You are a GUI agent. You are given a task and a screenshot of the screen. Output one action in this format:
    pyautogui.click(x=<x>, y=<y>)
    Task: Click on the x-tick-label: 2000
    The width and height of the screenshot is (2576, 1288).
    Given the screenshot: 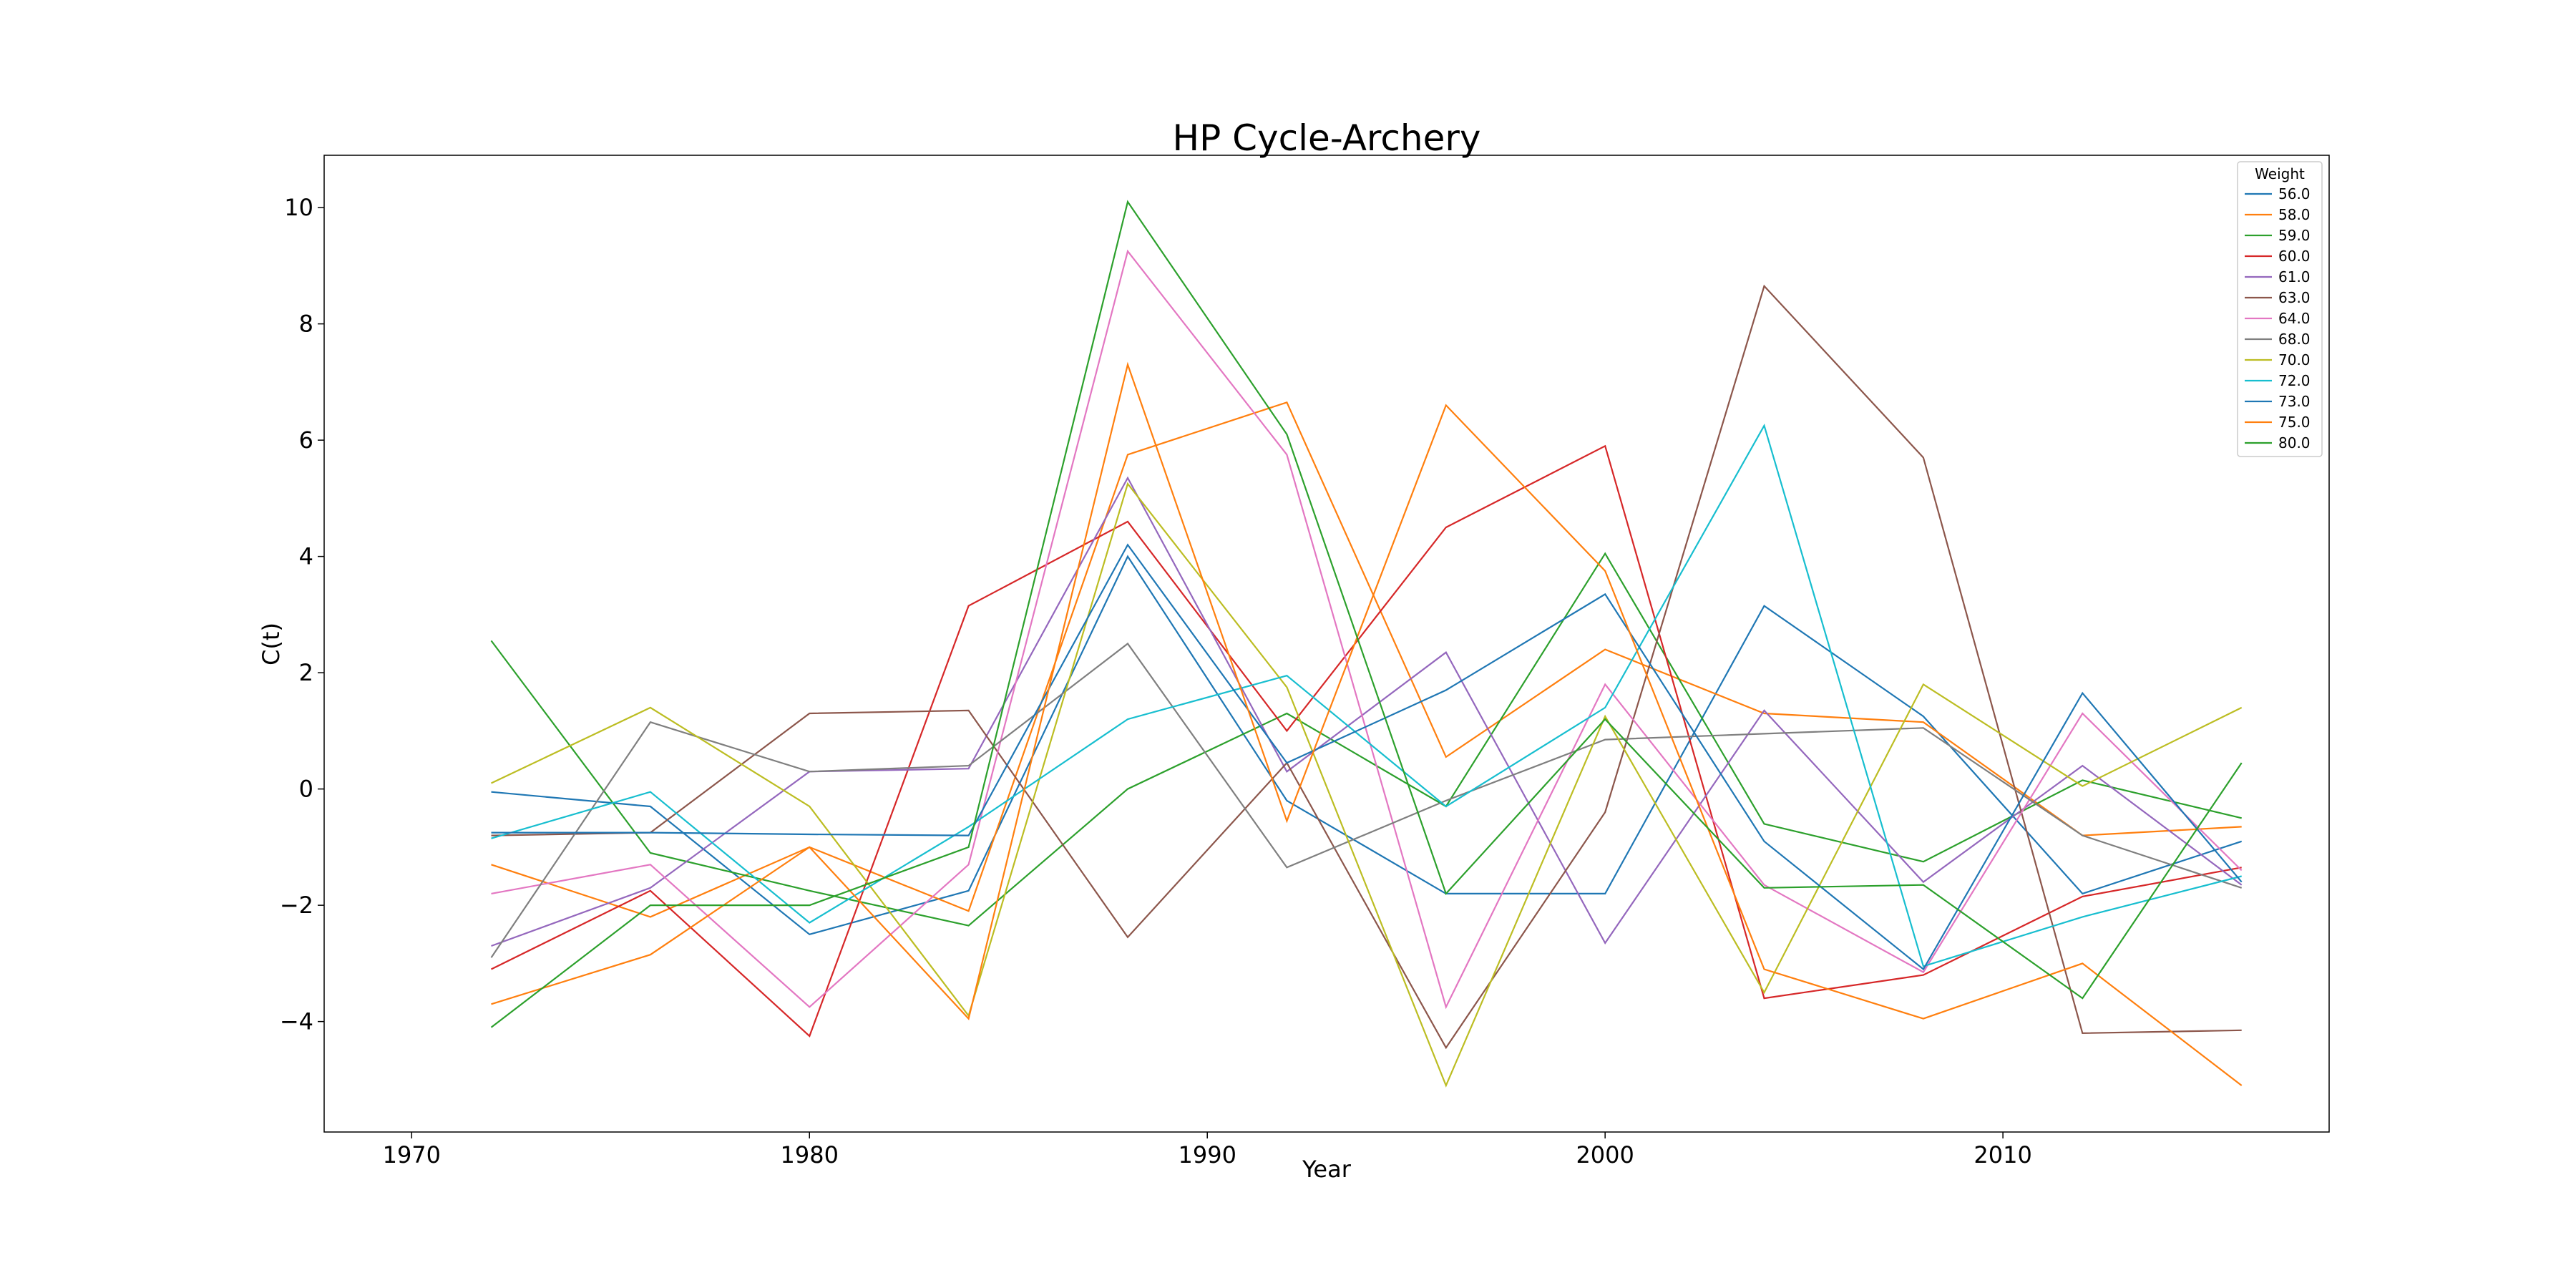 What is the action you would take?
    pyautogui.click(x=1605, y=1155)
    